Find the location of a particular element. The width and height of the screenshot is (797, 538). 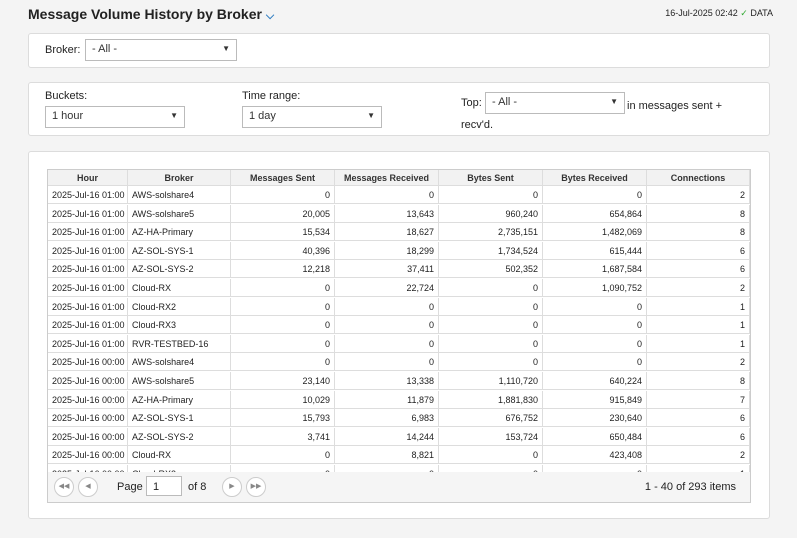

table-cell: 2,735,151 is located at coordinates (491, 232).